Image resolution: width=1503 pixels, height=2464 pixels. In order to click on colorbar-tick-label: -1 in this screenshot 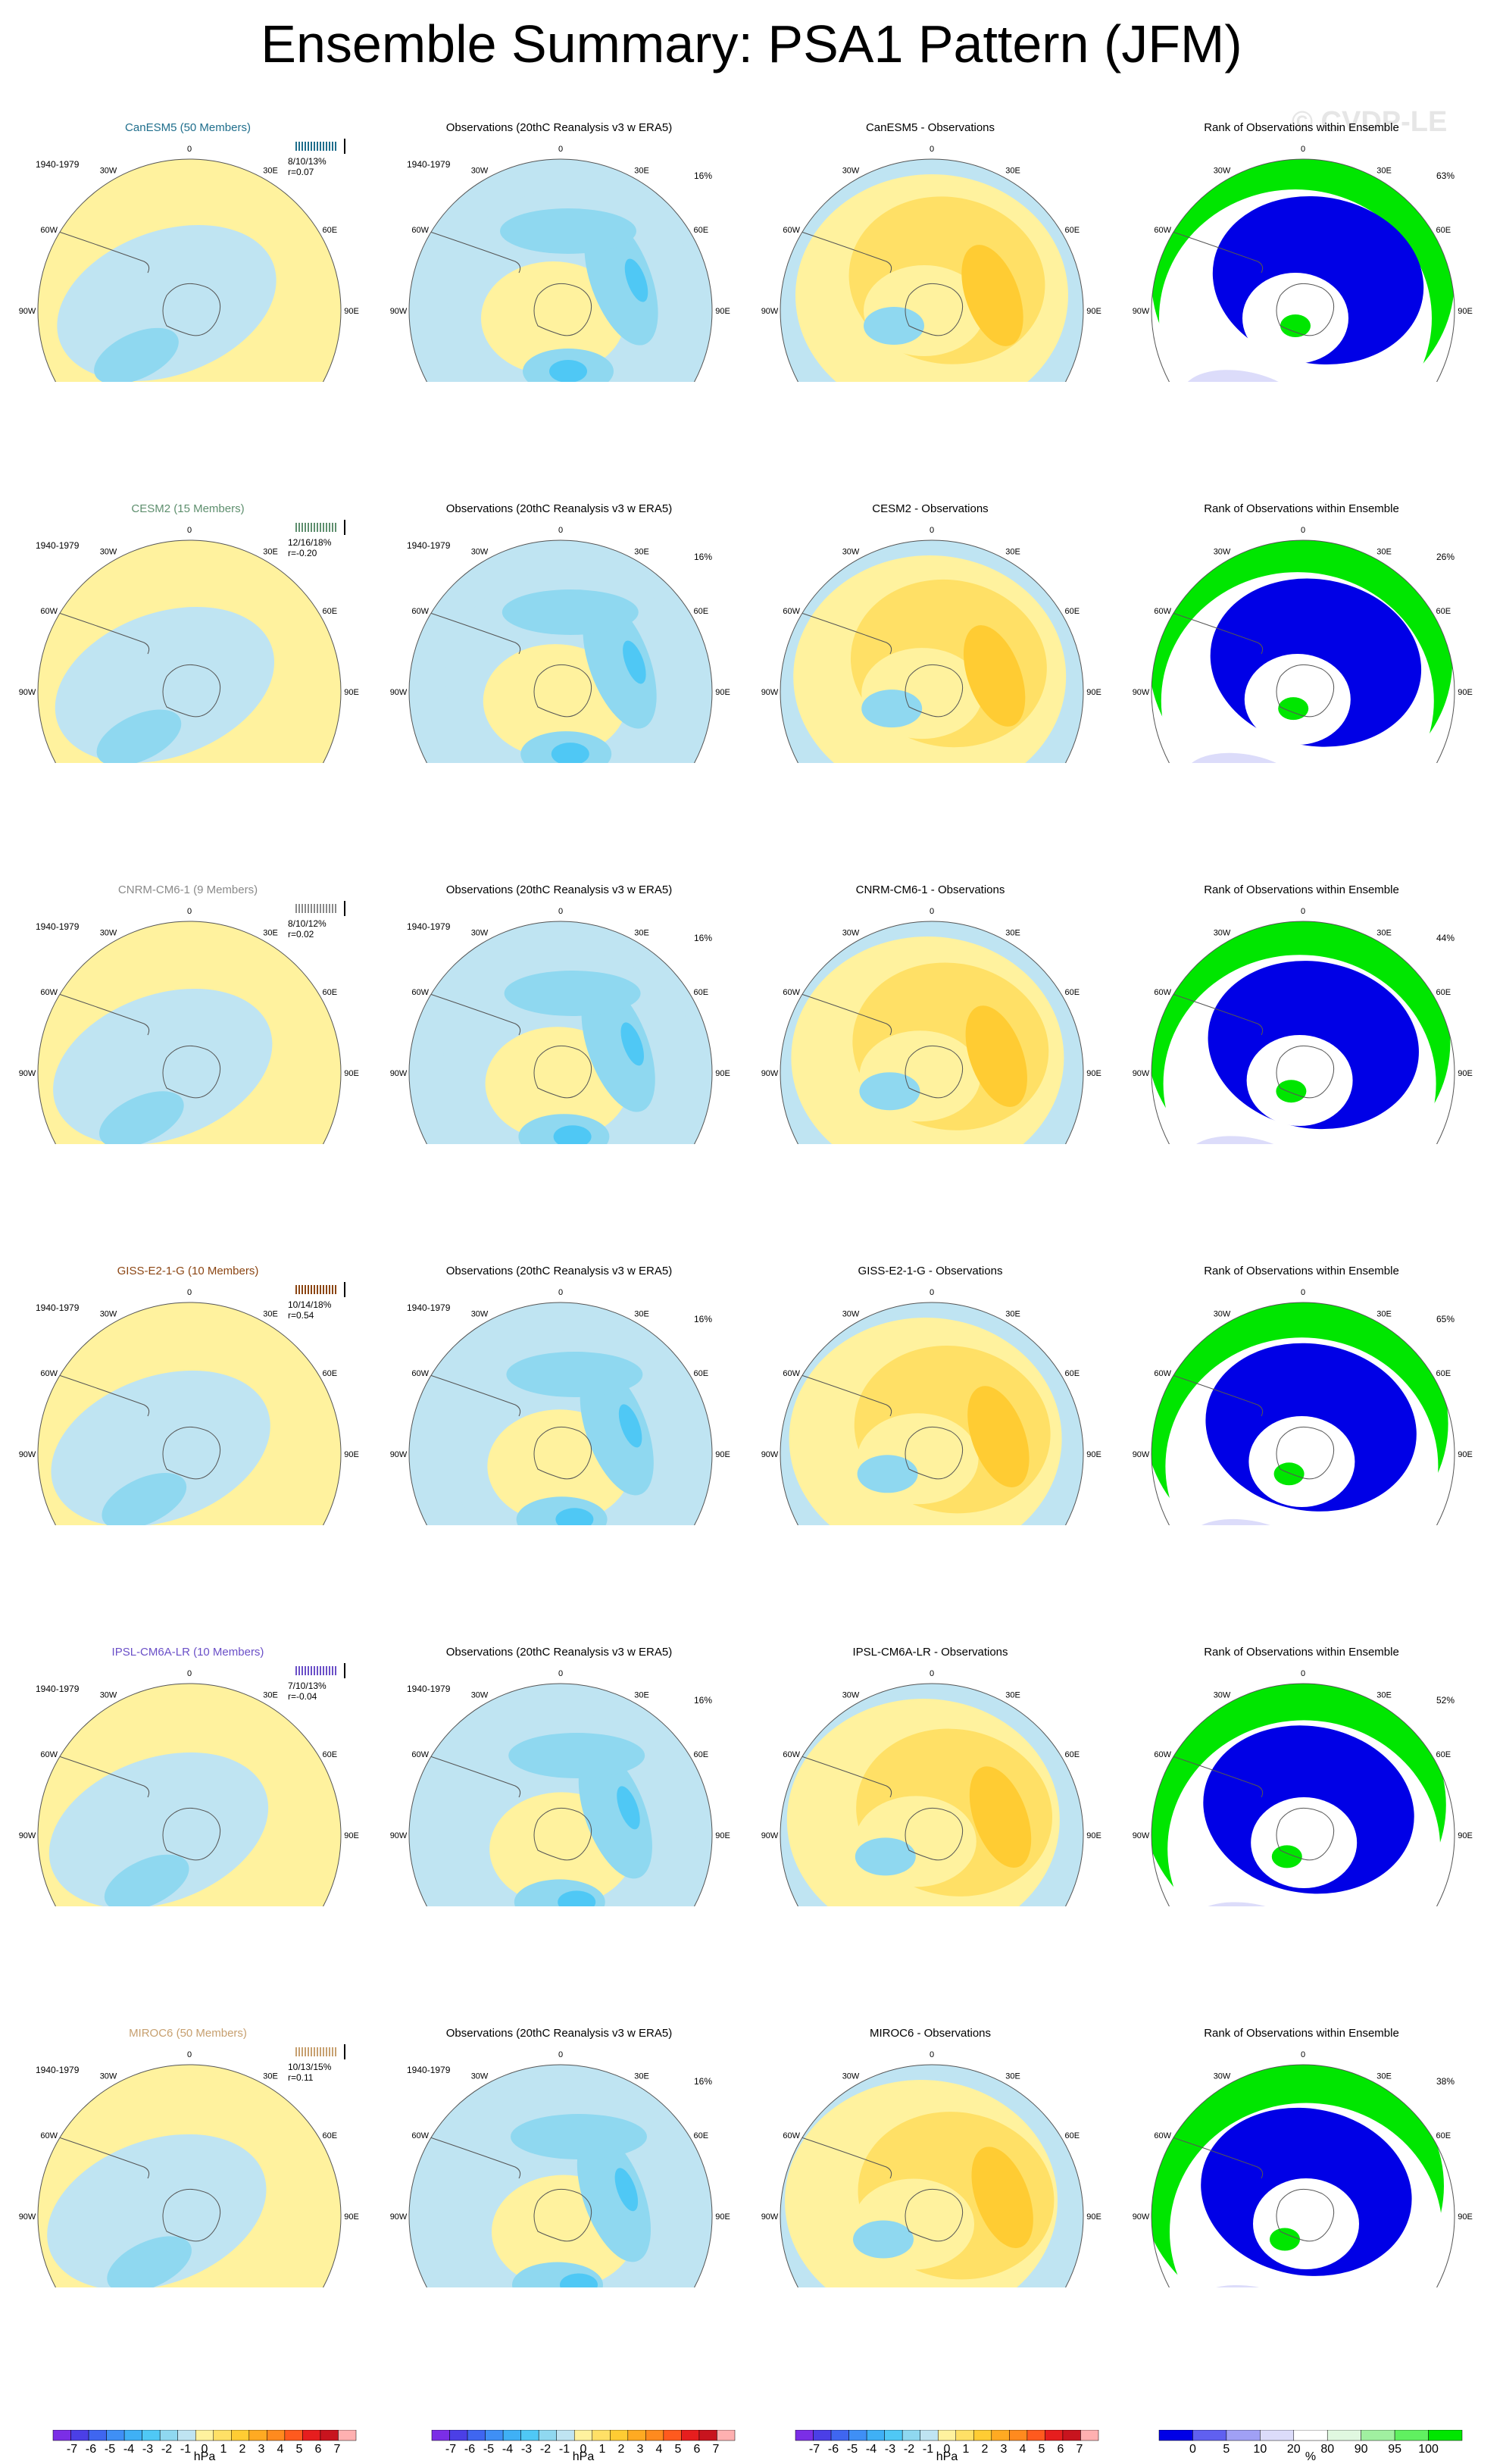, I will do `click(928, 2449)`.